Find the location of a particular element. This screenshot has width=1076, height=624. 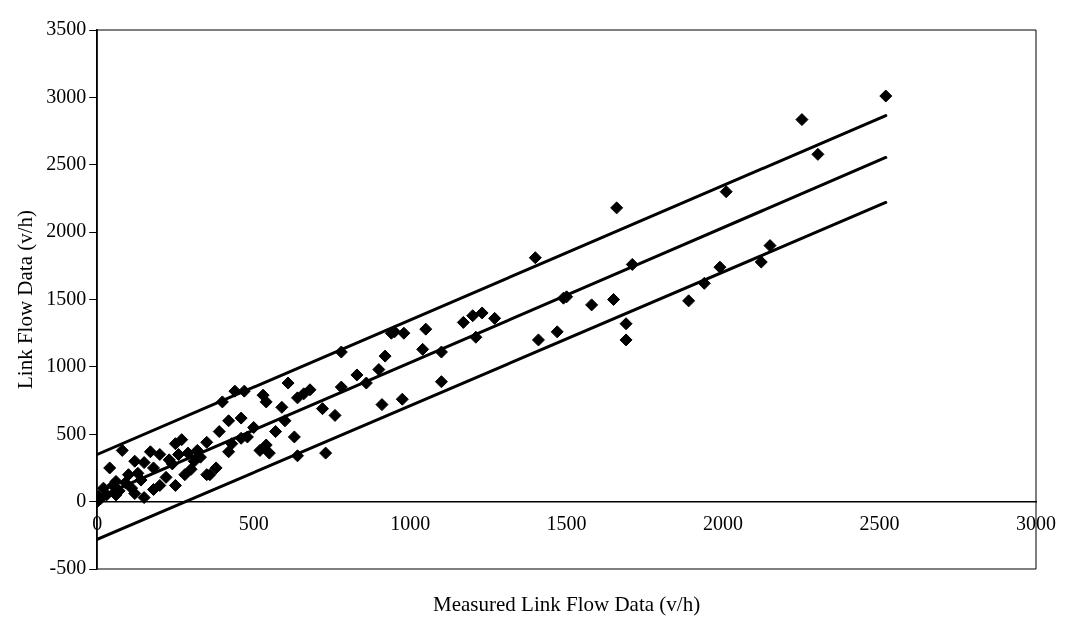

x-tick-label: 500 is located at coordinates (253, 522).